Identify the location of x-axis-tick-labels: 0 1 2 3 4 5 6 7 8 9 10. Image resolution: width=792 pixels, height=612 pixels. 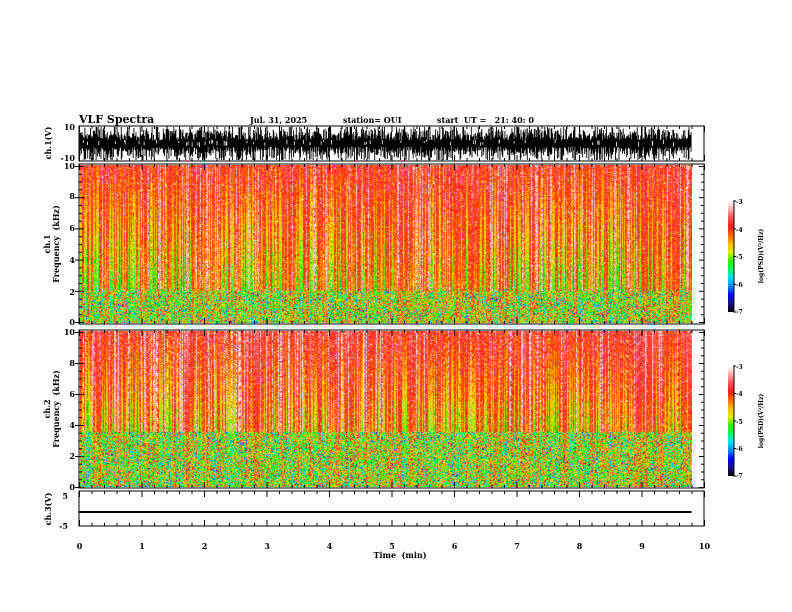
(394, 546).